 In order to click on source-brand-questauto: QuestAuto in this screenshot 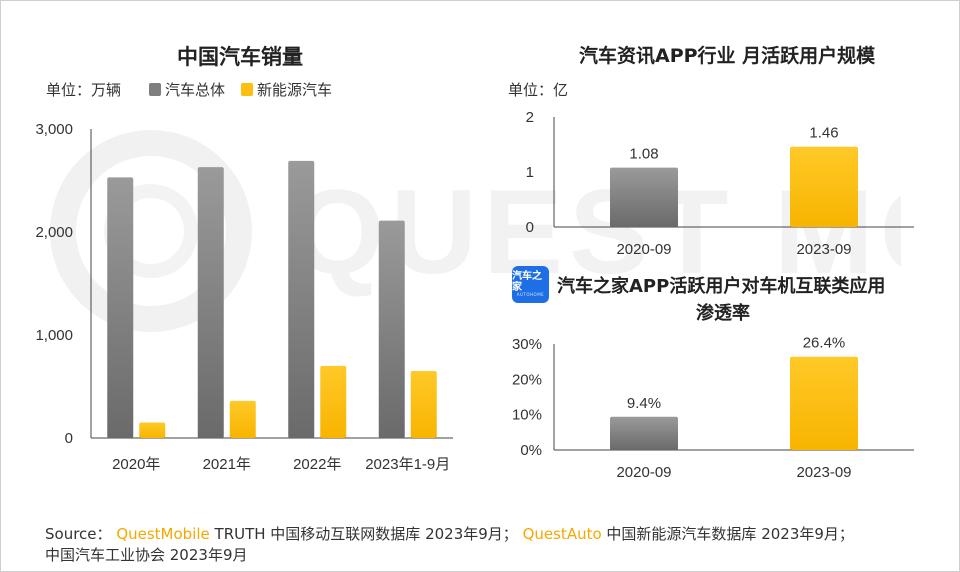, I will do `click(562, 534)`.